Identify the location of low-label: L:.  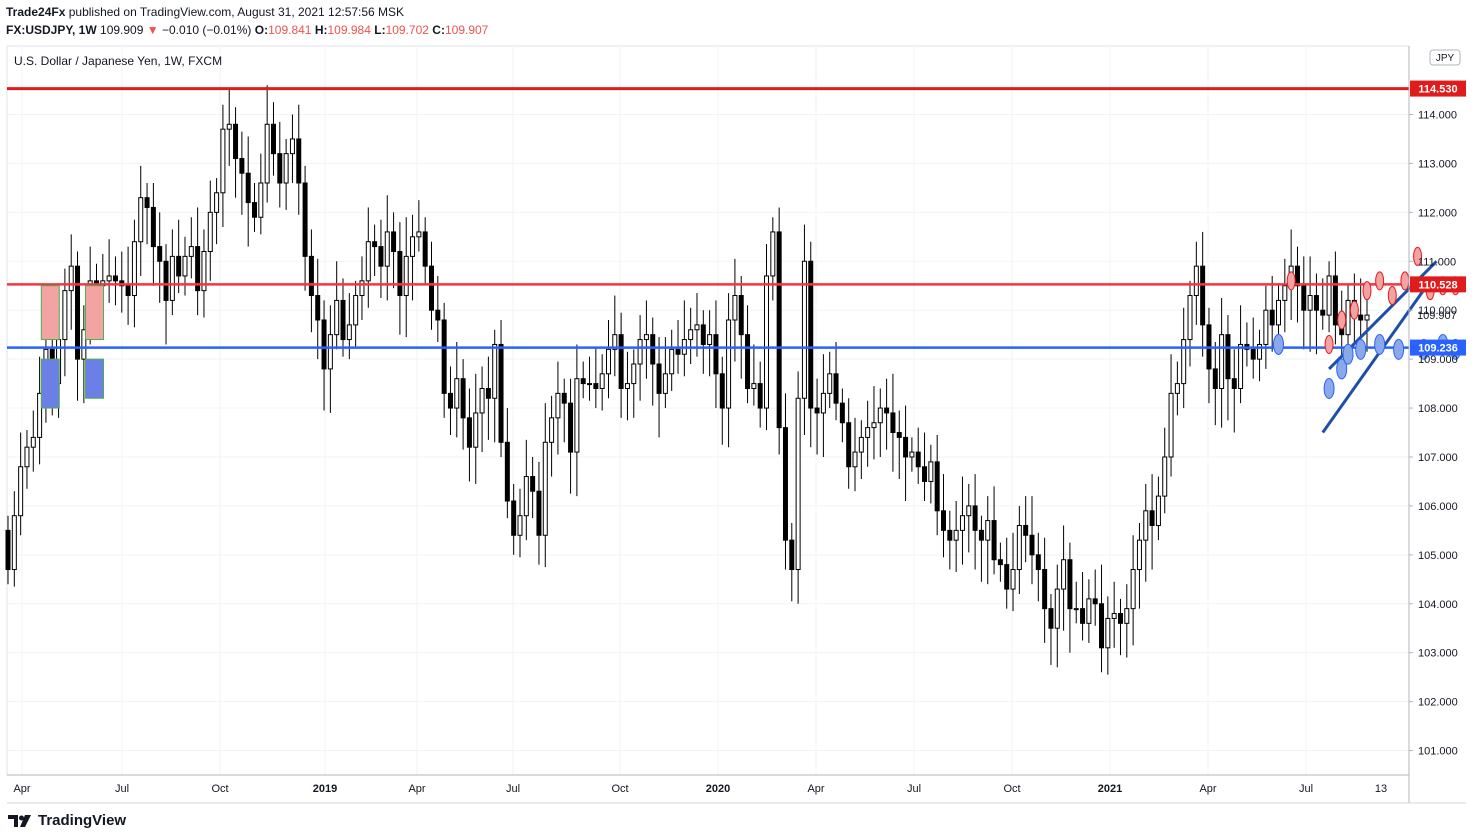
(380, 30).